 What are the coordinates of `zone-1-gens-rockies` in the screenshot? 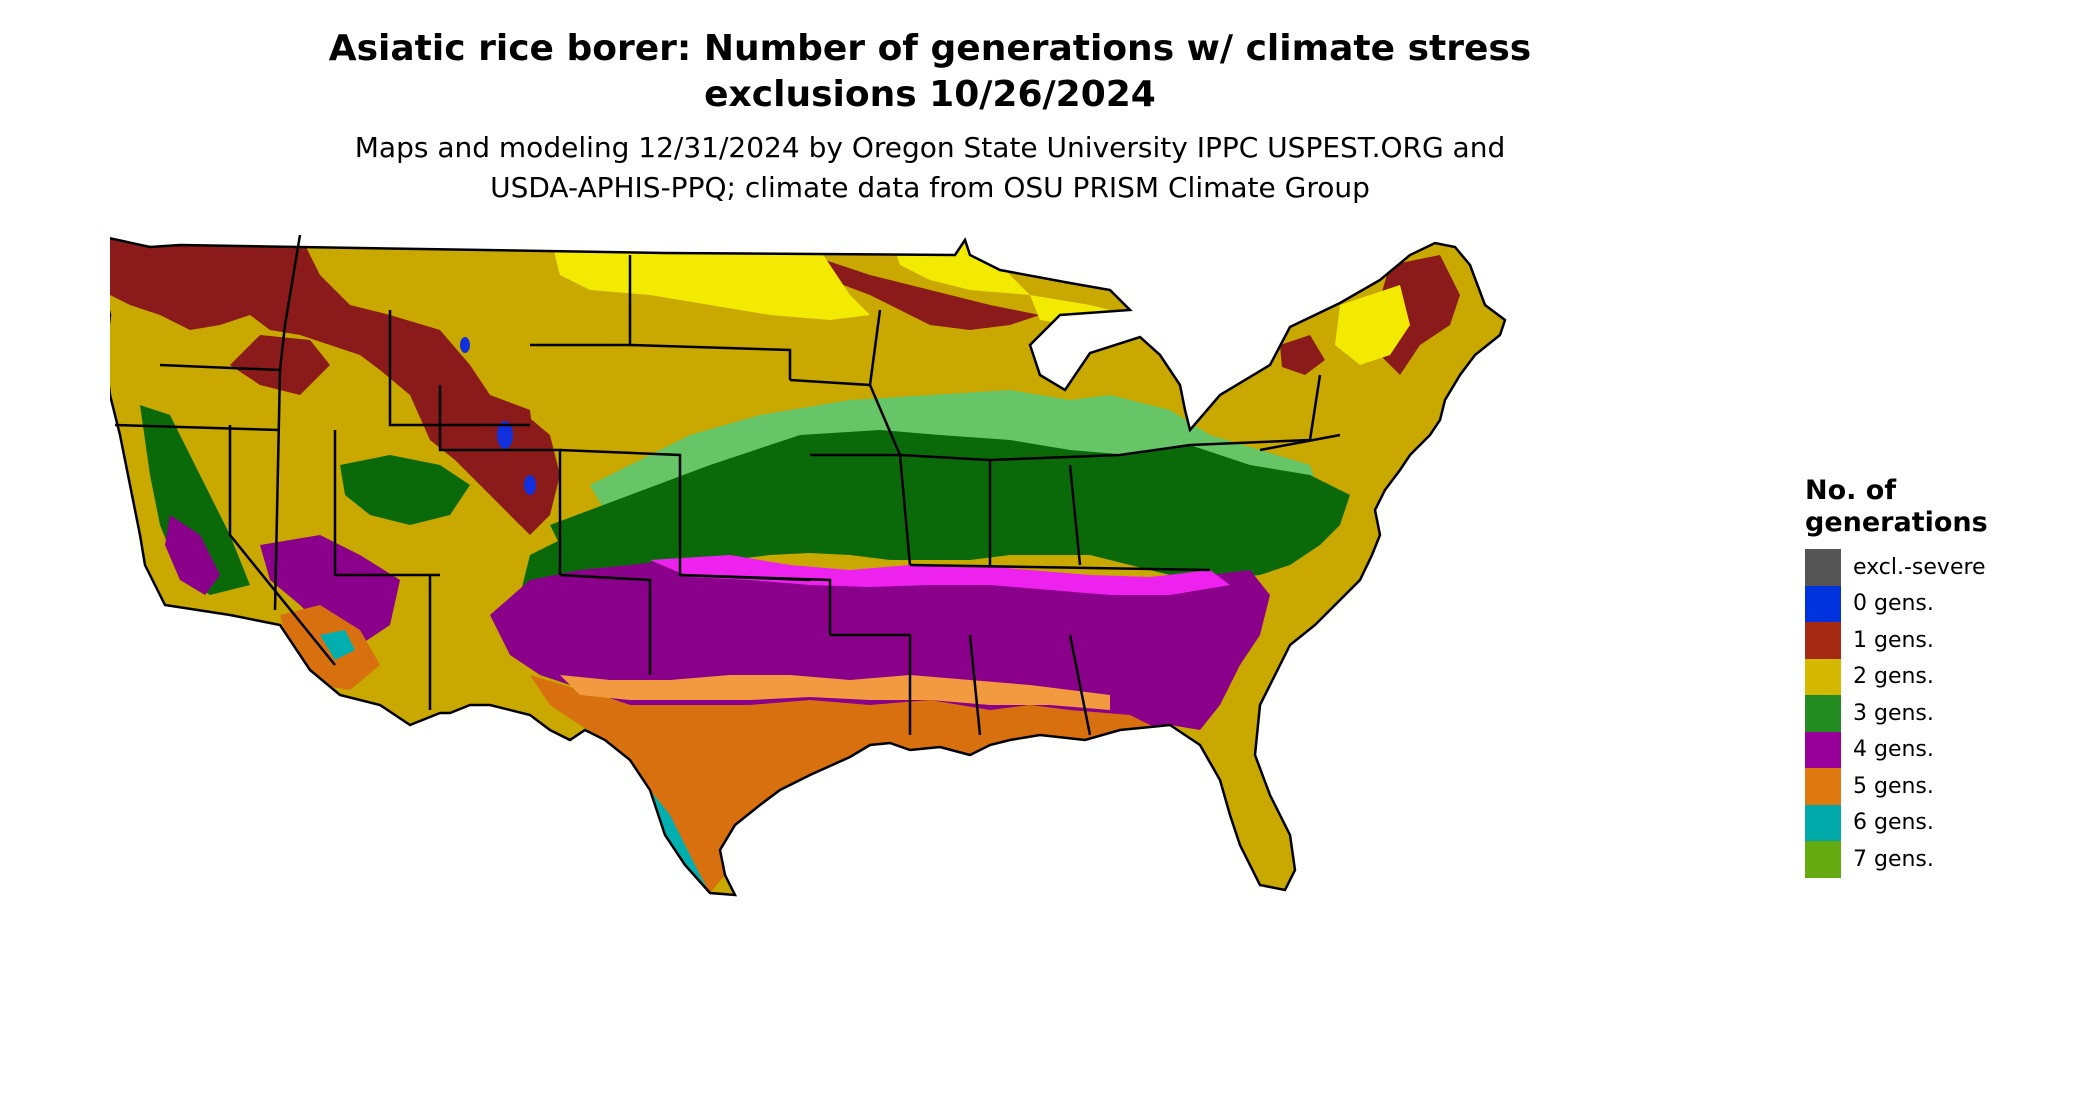 It's located at (515, 470).